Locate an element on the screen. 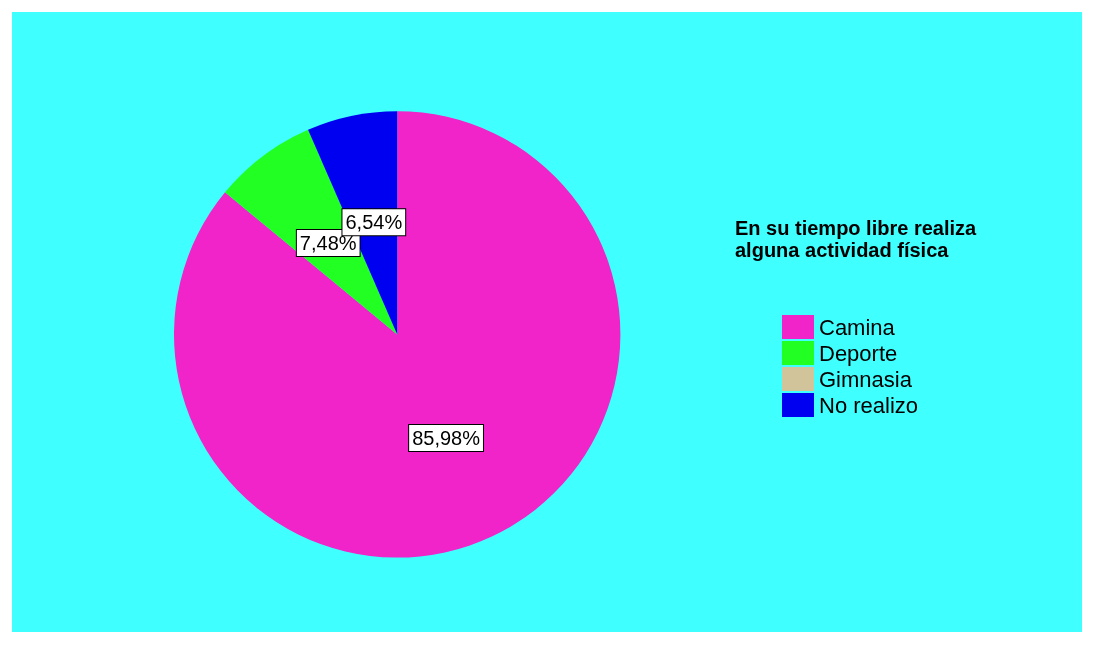 This screenshot has height=646, width=1094. legend-label: No realizo is located at coordinates (869, 405).